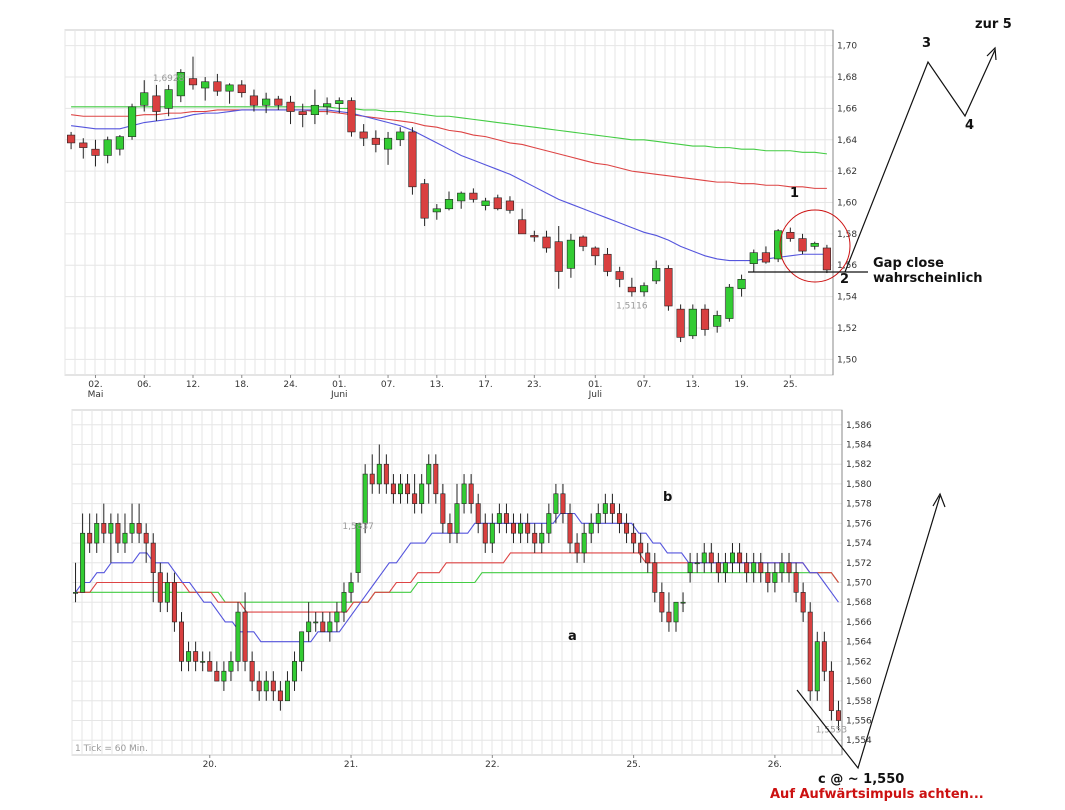  I want to click on low-value-label: 1,5116, so click(632, 307).